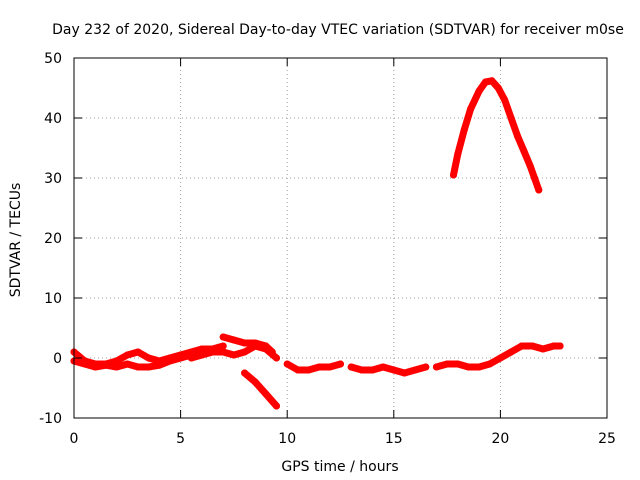  Describe the element at coordinates (180, 439) in the screenshot. I see `x-tick-label: 5` at that location.